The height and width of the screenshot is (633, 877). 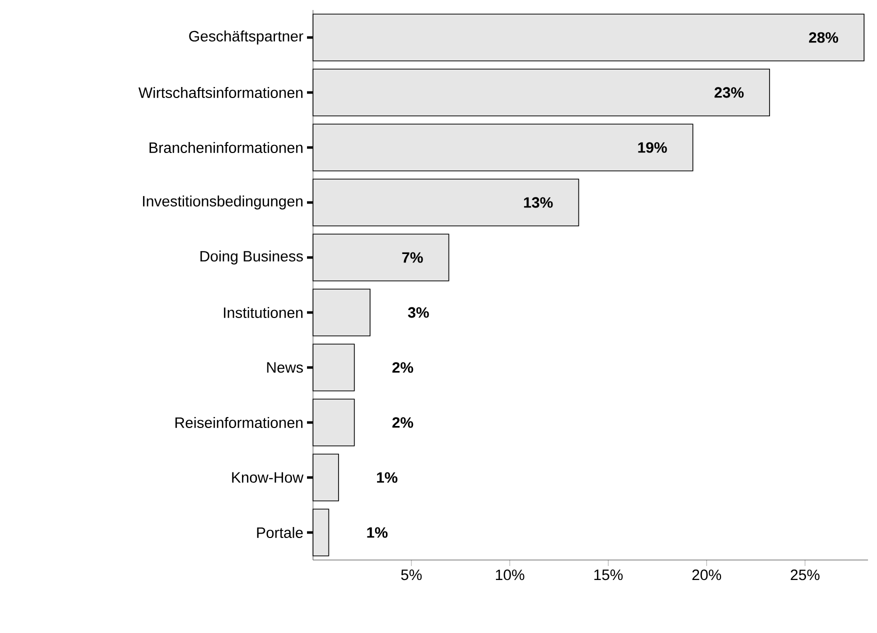 I want to click on y-tick-label: Doing Business, so click(x=251, y=257).